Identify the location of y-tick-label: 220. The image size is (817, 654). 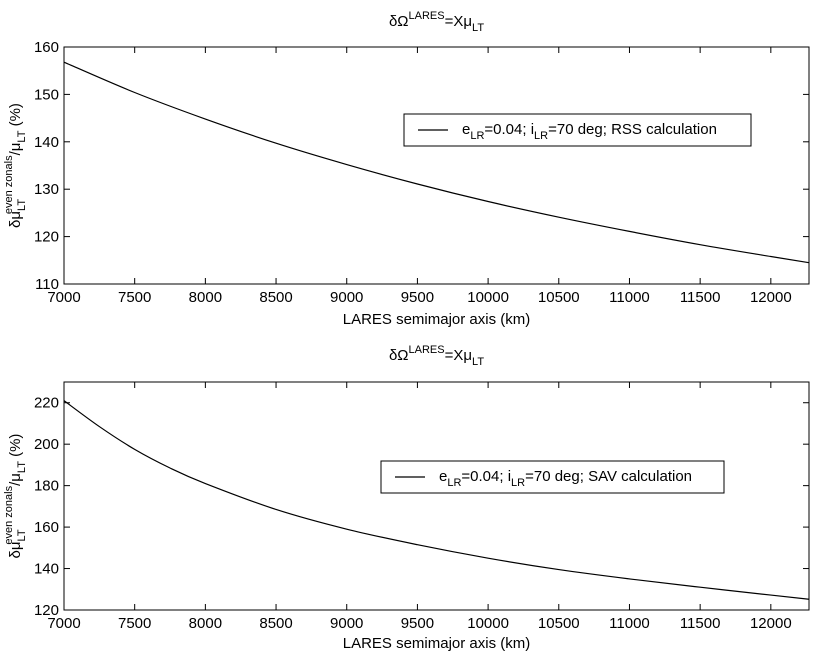
(46, 403).